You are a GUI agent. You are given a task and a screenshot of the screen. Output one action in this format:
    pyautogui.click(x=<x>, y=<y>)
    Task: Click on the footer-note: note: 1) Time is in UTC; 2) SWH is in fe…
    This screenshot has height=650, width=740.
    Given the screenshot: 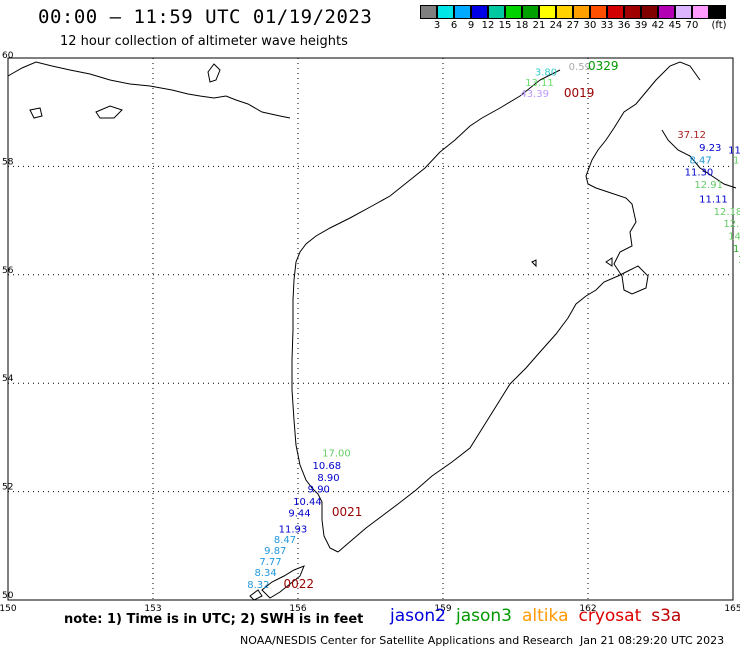 What is the action you would take?
    pyautogui.click(x=214, y=619)
    